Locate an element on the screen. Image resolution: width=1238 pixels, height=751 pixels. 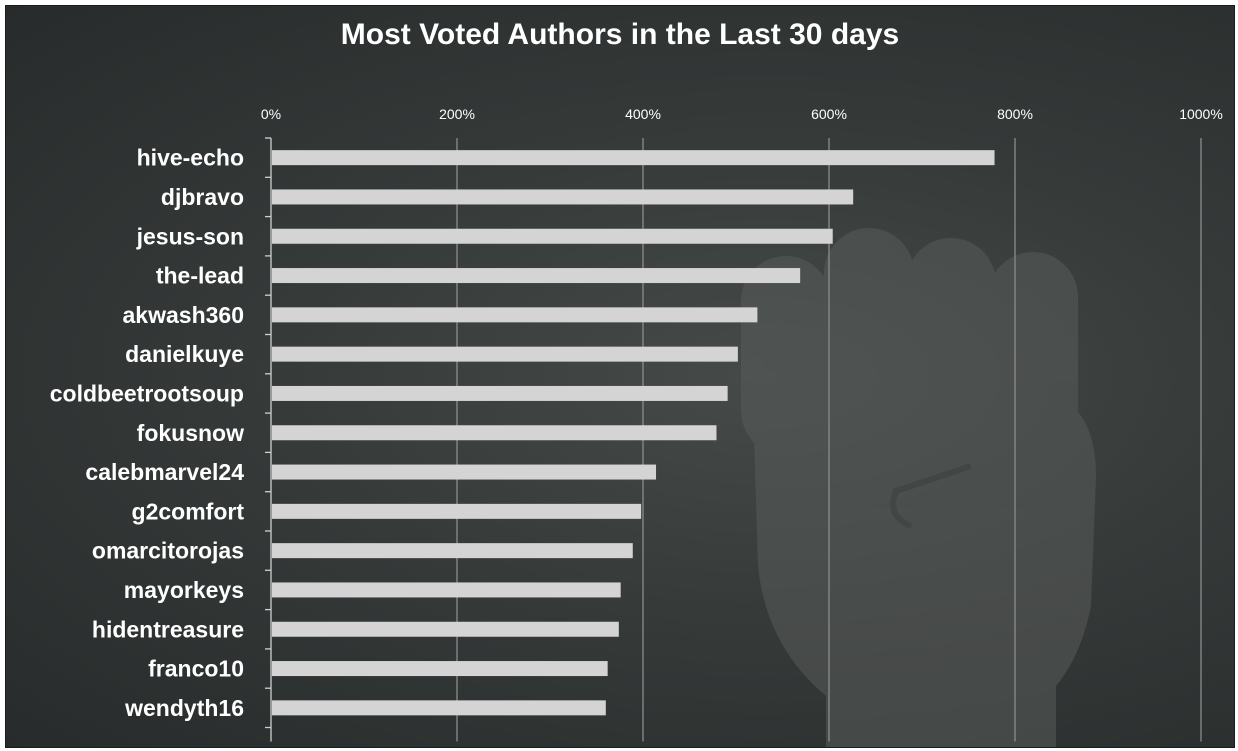
x-tick-label: 400% is located at coordinates (643, 114).